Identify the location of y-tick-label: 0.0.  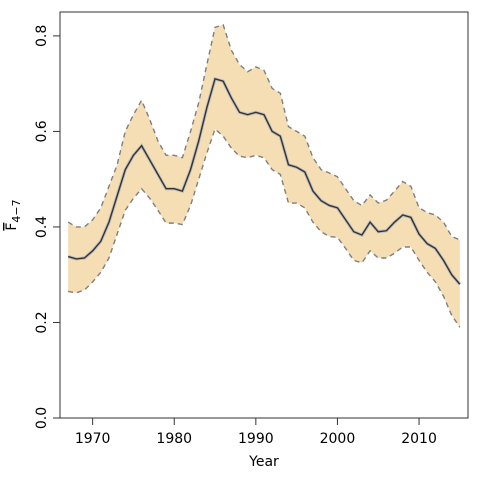
(42, 418).